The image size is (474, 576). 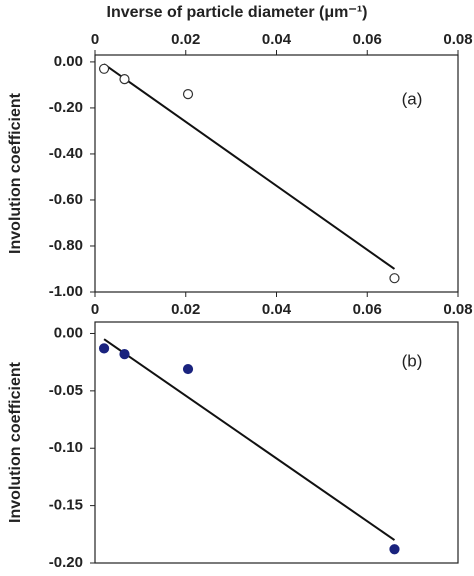 I want to click on panel-label: (a), so click(x=412, y=98).